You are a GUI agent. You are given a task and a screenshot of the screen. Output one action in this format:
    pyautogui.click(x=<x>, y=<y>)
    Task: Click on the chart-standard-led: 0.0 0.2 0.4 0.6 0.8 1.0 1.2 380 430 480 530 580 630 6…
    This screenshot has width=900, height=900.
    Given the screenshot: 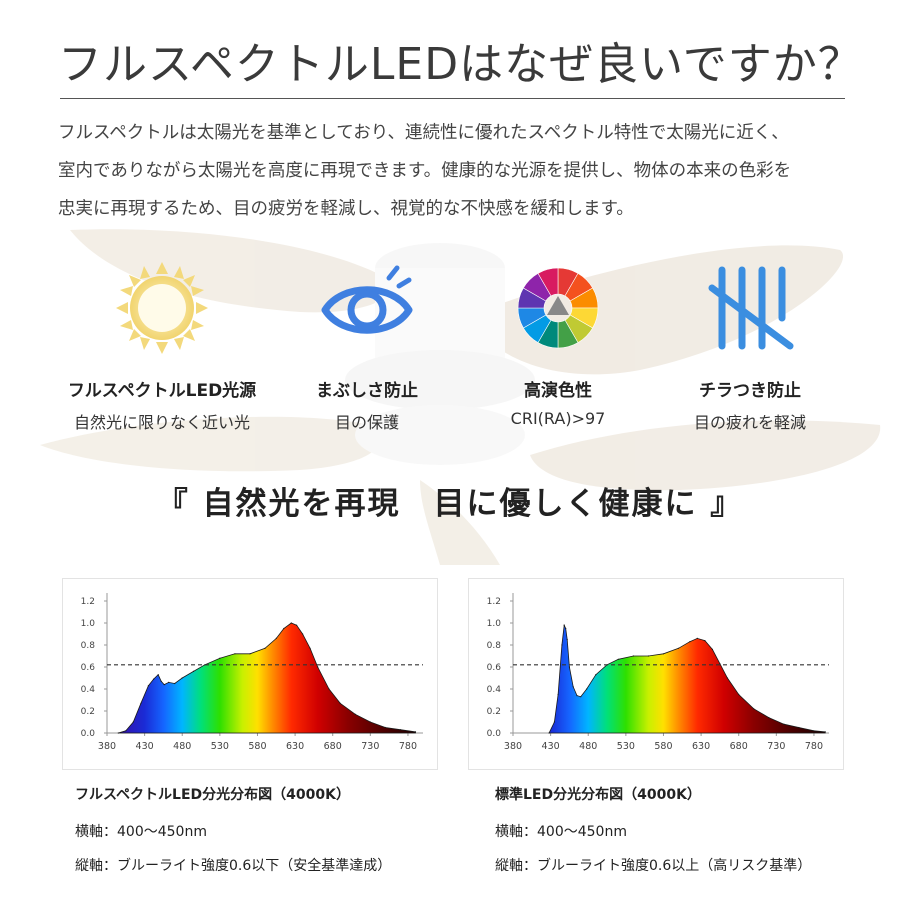 What is the action you would take?
    pyautogui.click(x=656, y=674)
    